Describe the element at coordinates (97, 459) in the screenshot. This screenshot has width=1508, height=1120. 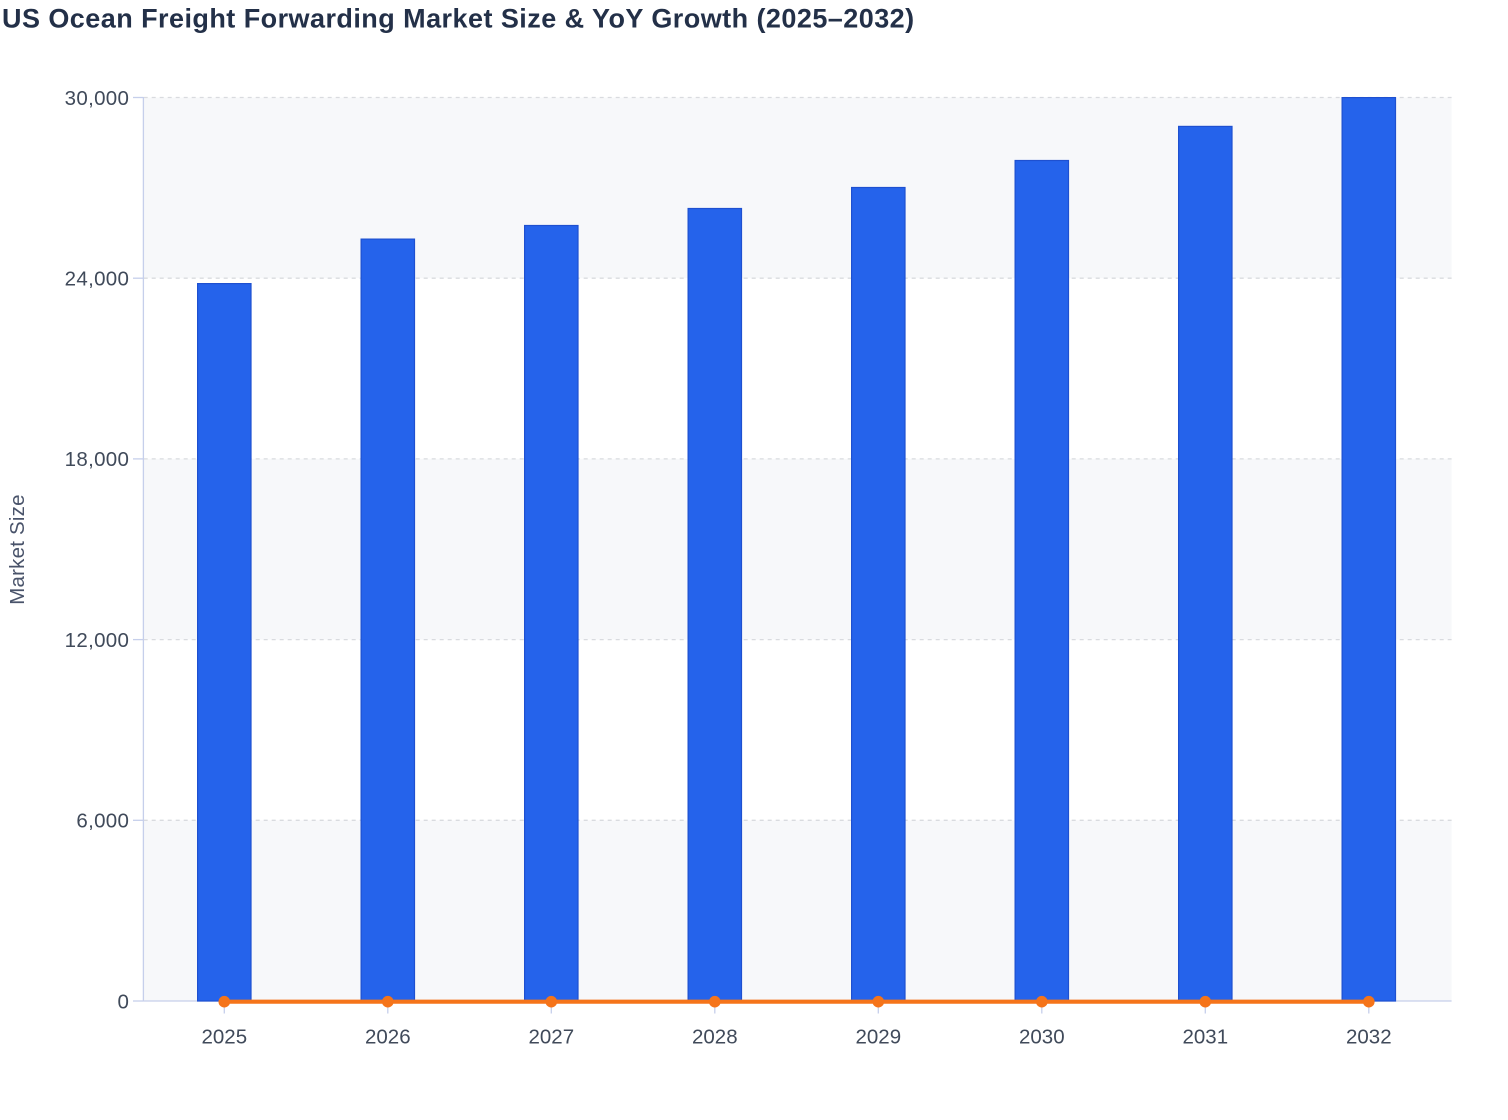
I see `svg-text: 18,000` at that location.